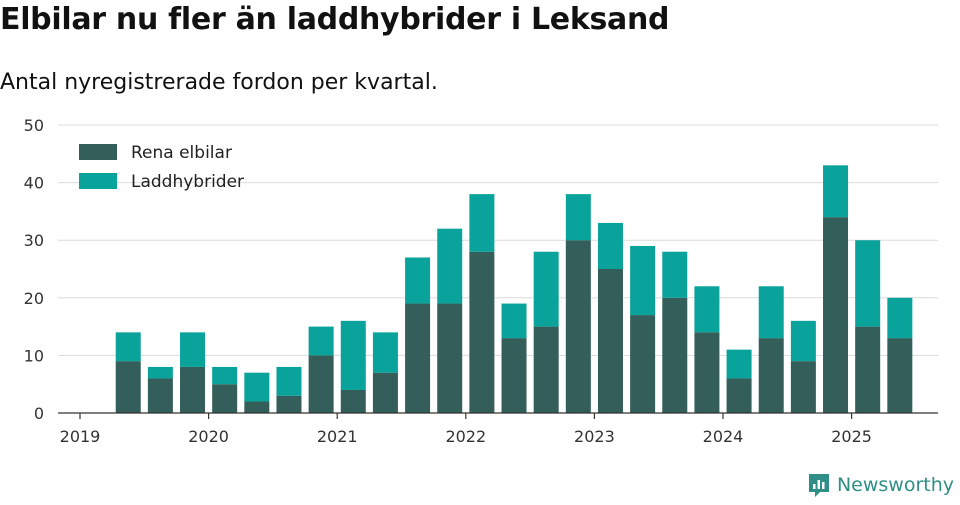  What do you see at coordinates (851, 436) in the screenshot?
I see `x-tick-label: 2025` at bounding box center [851, 436].